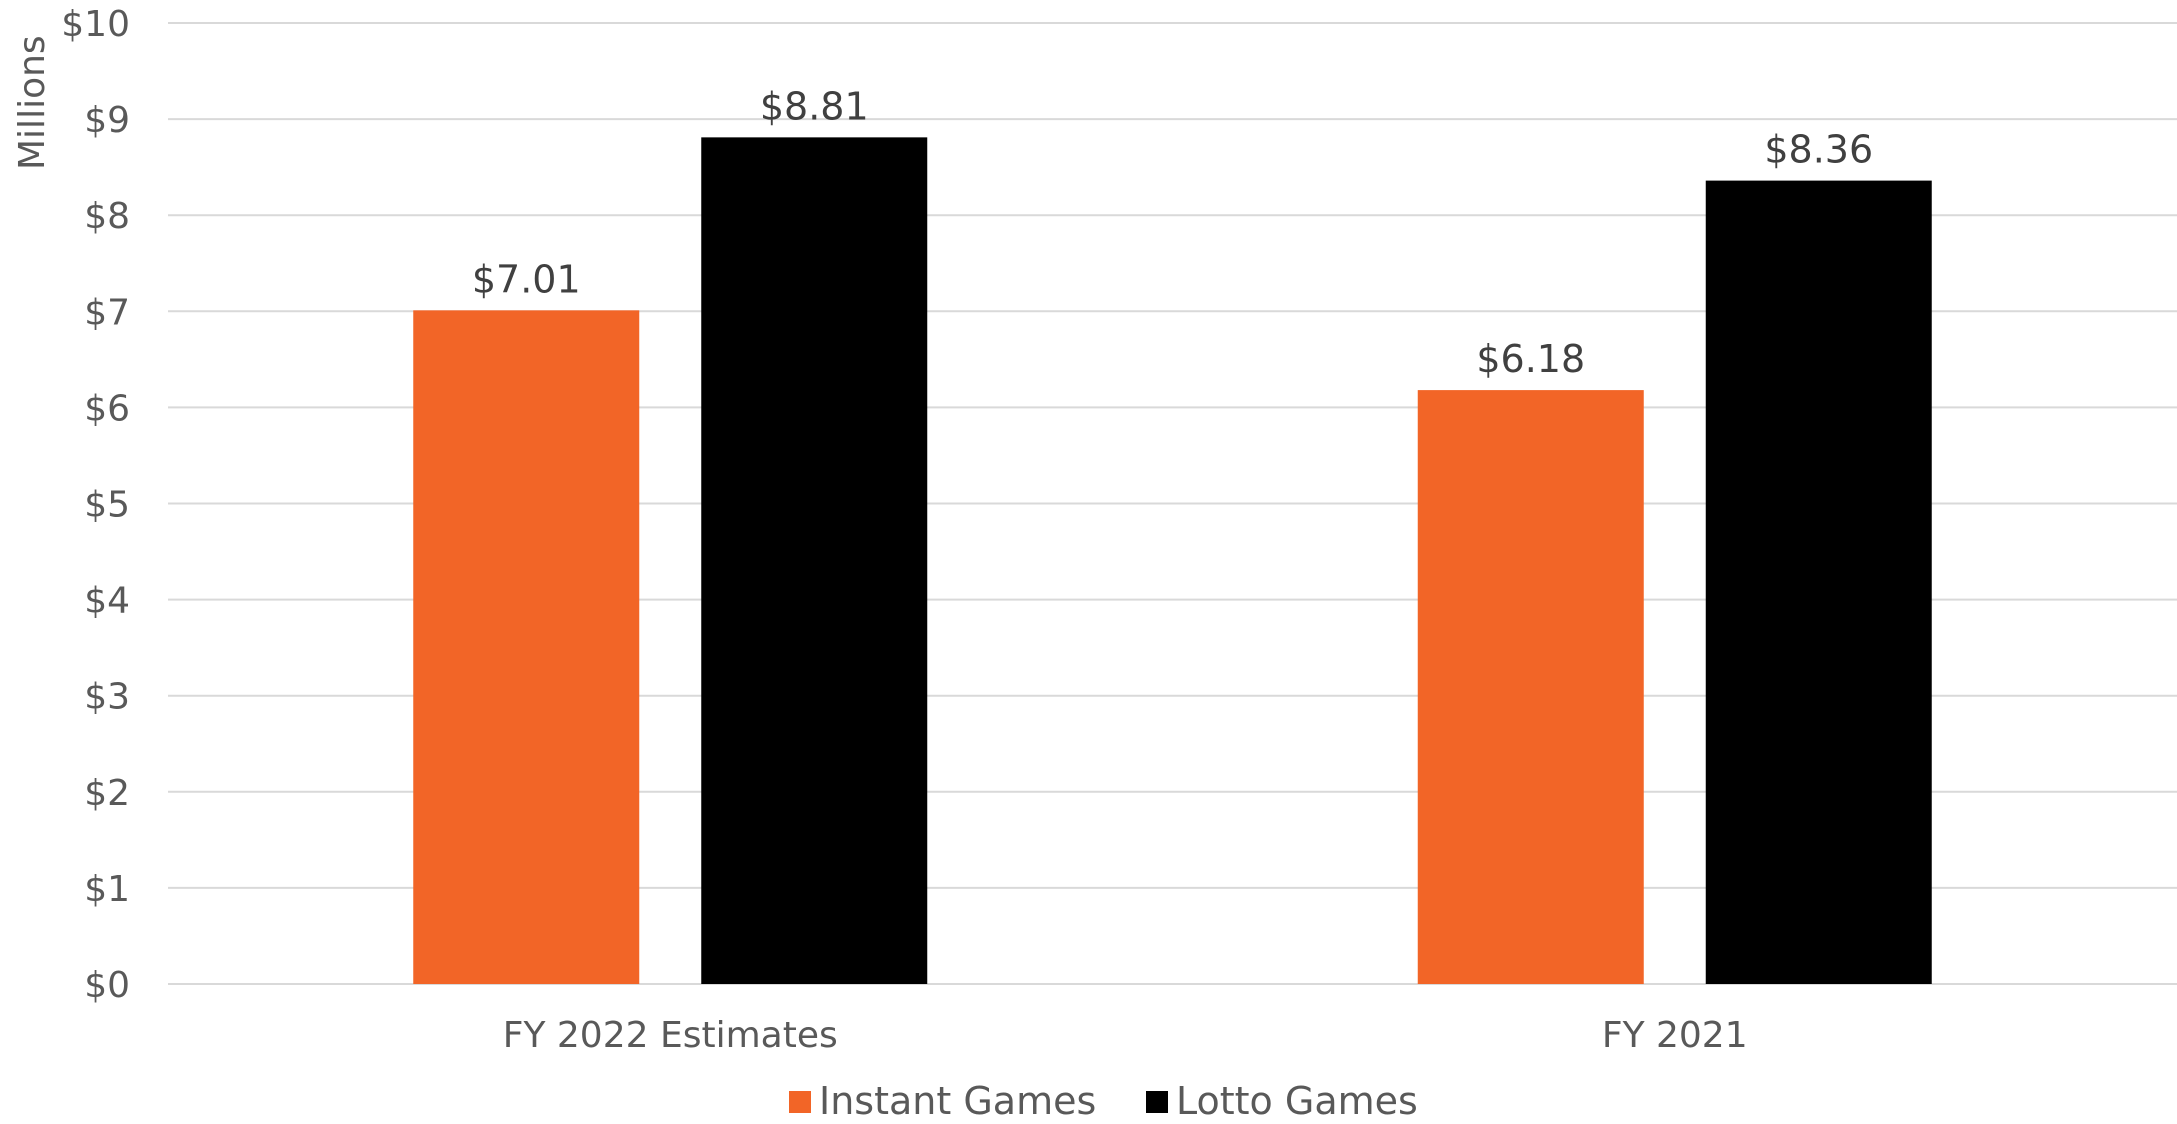 The image size is (2177, 1124). I want to click on data-label: $6.18, so click(1530, 359).